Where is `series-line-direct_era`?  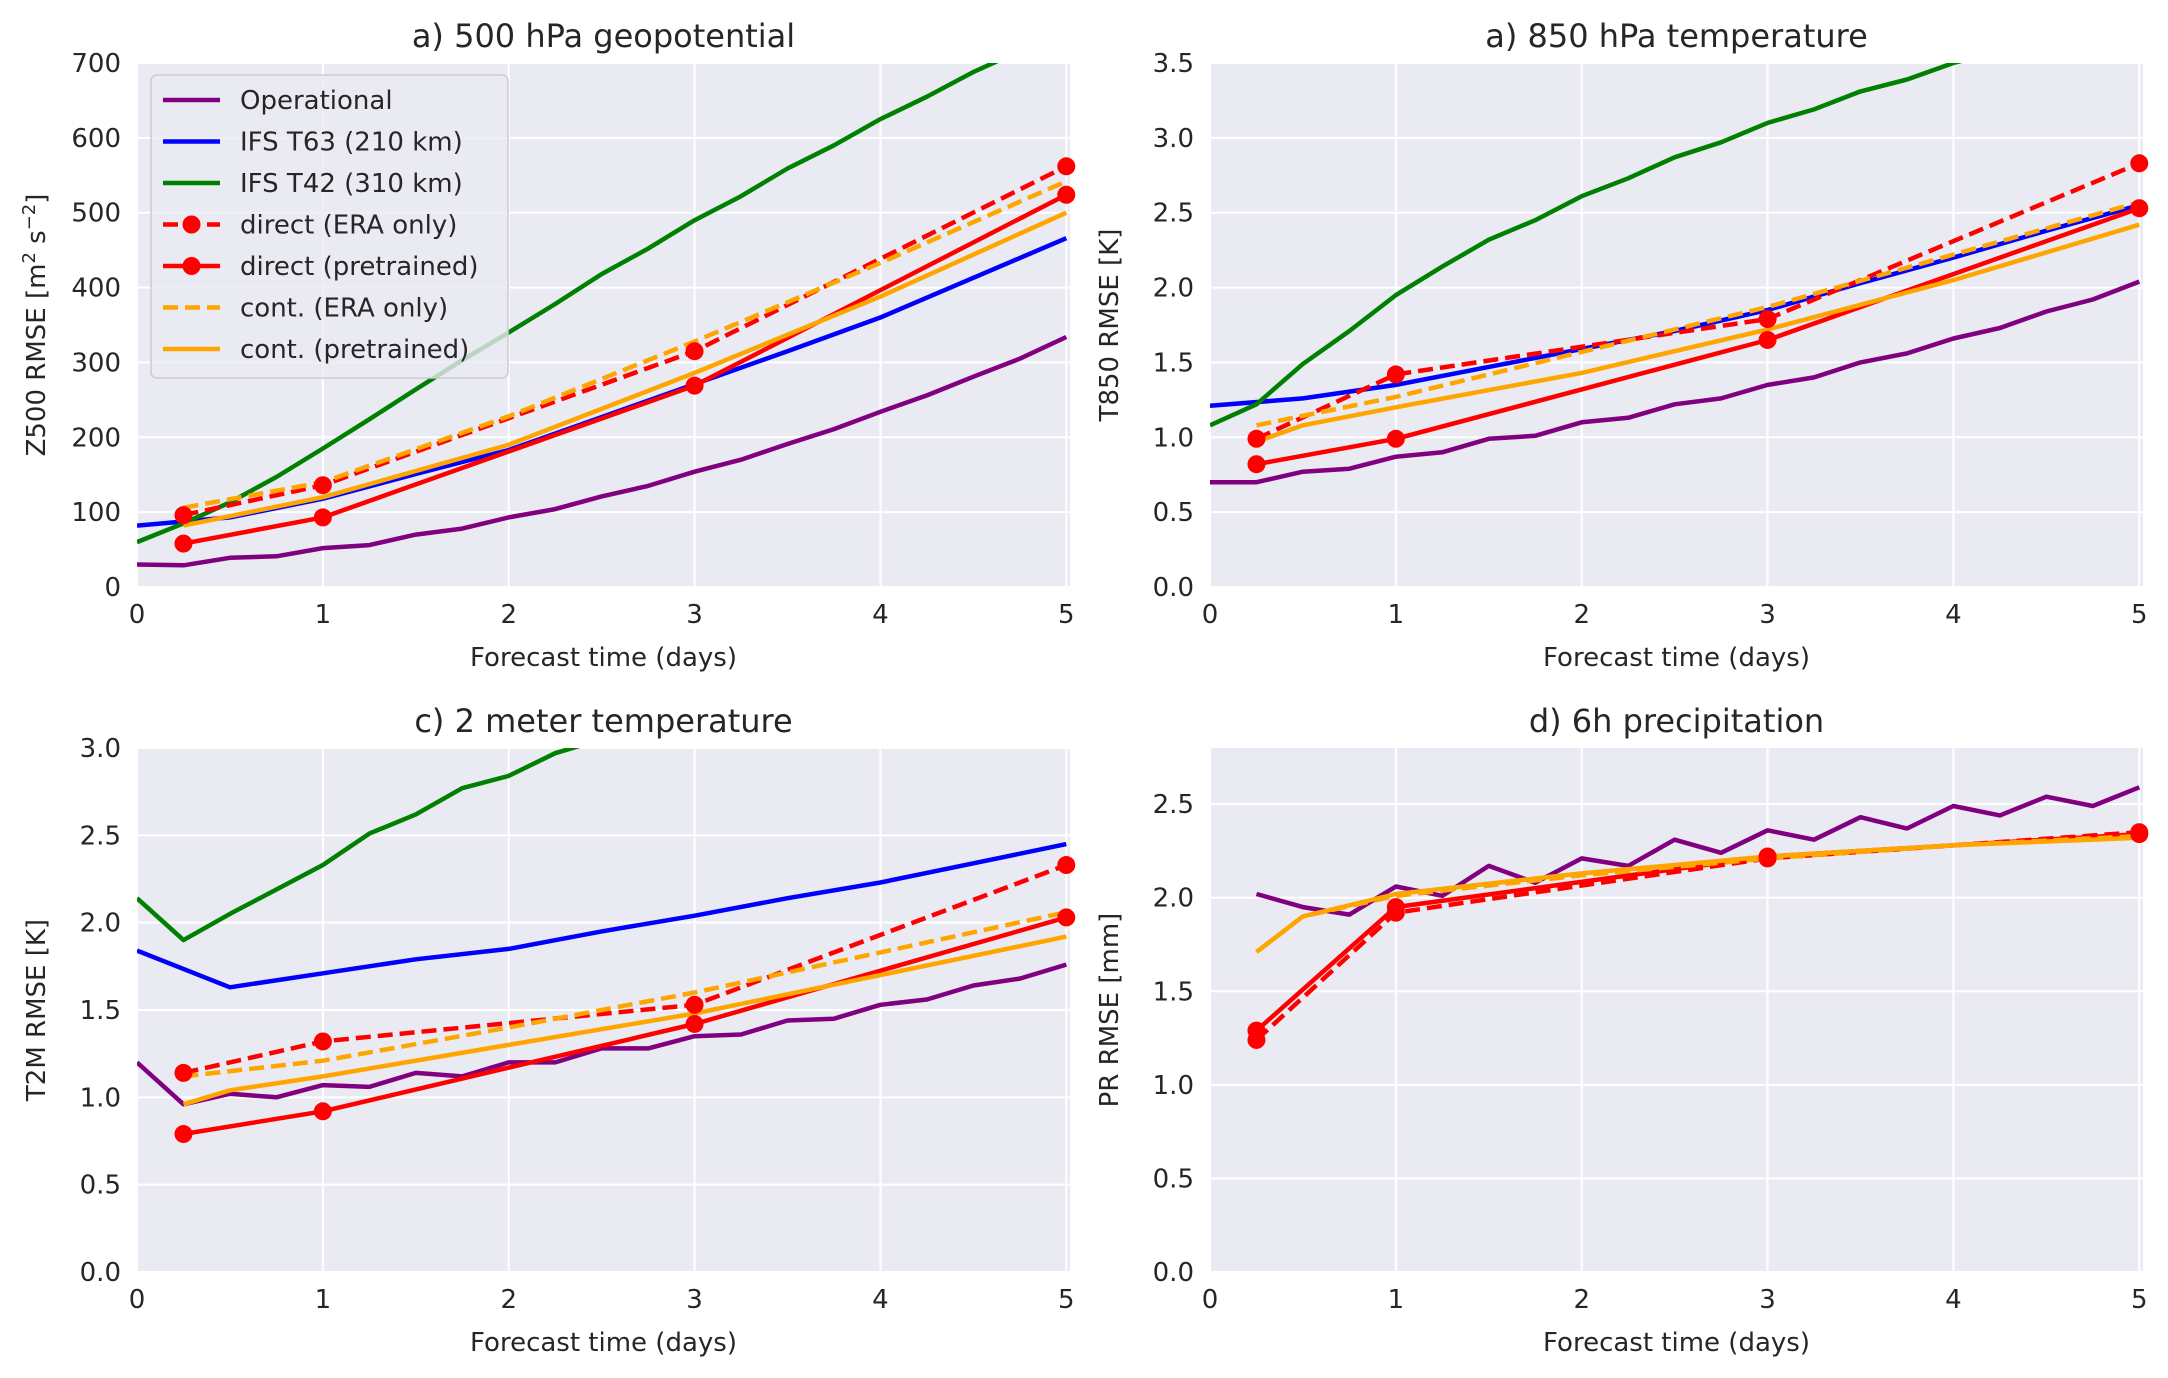
series-line-direct_era is located at coordinates (1698, 301).